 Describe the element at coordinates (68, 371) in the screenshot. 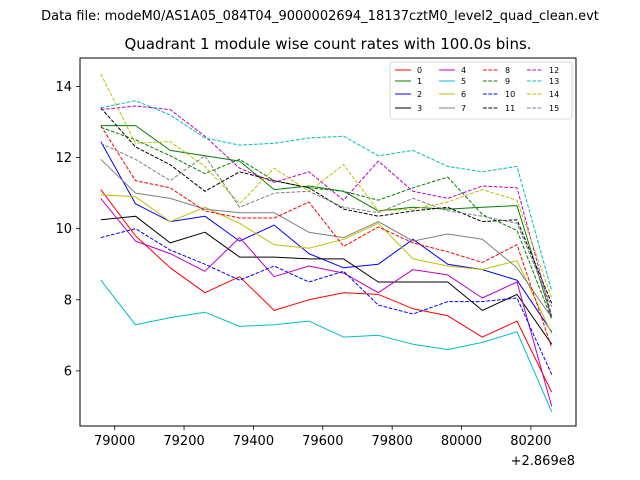

I see `y-tick-label: 6` at that location.